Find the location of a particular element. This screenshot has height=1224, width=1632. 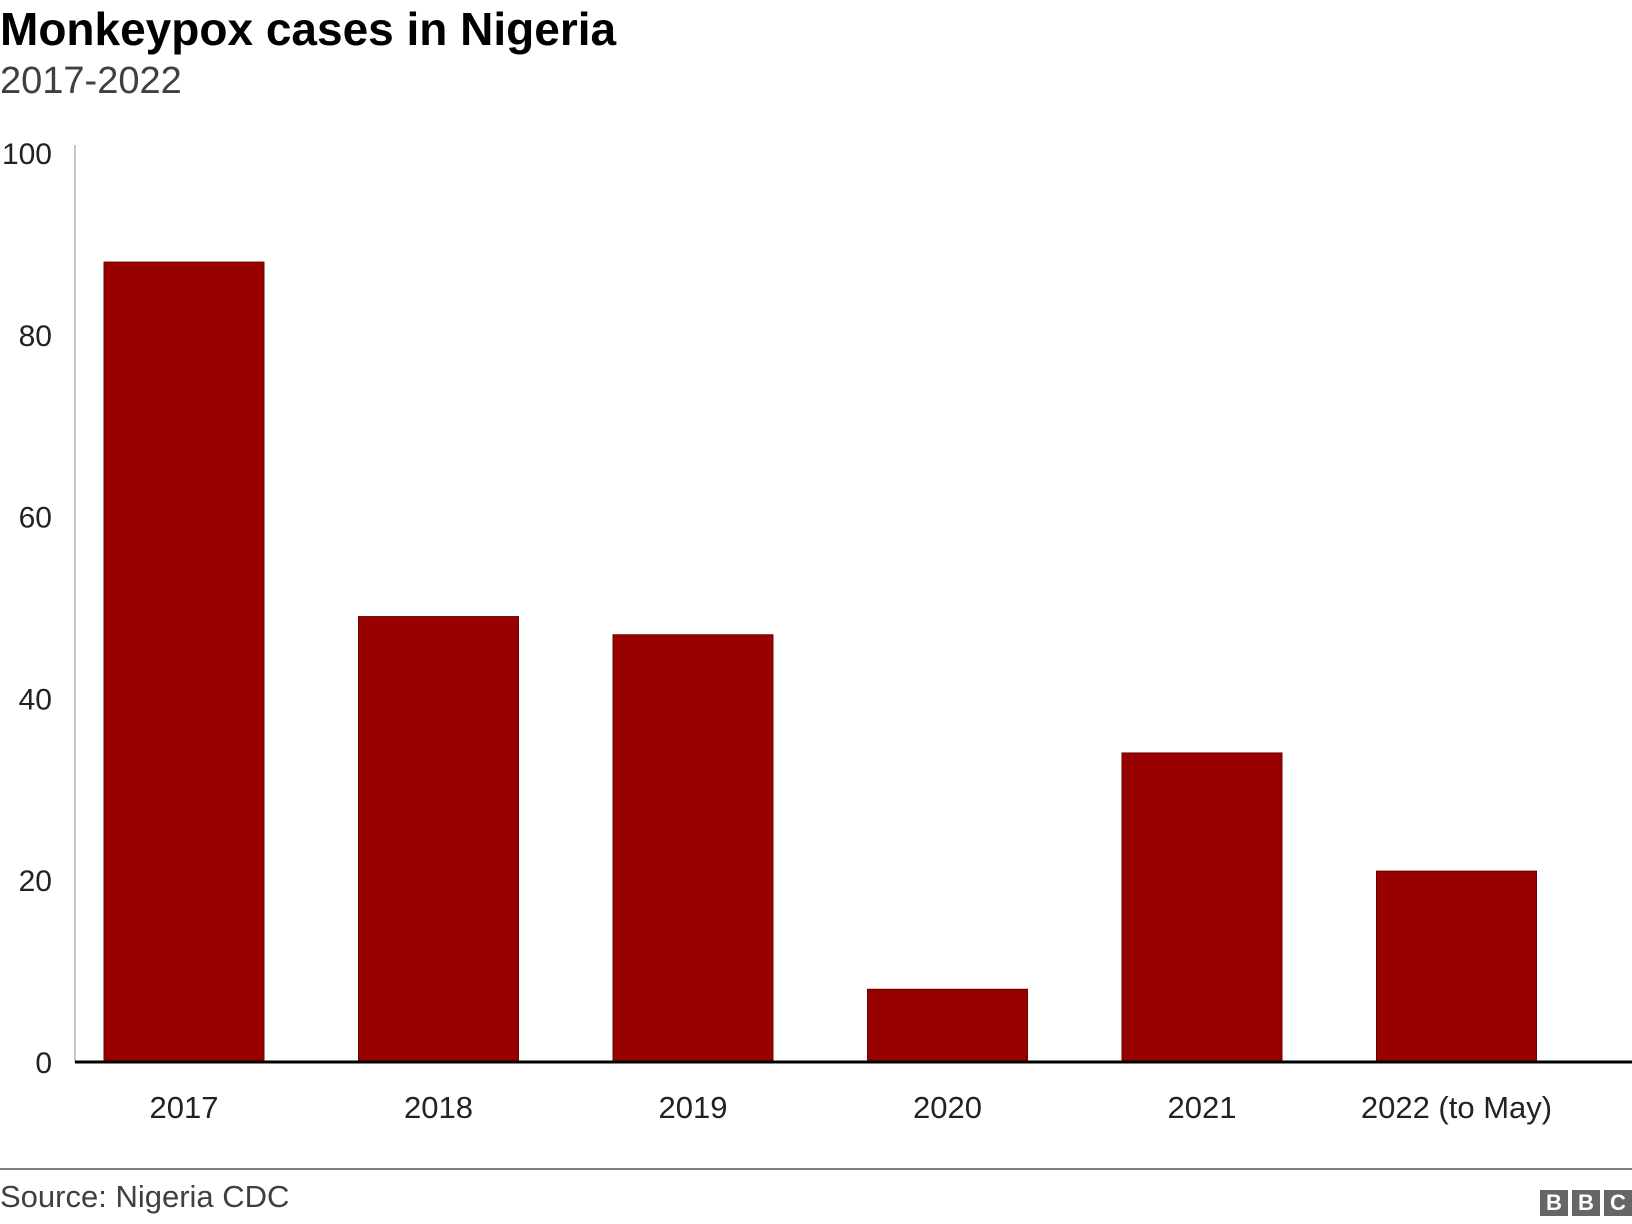

chart-title: Monkeypox cases in Nigeria is located at coordinates (308, 29).